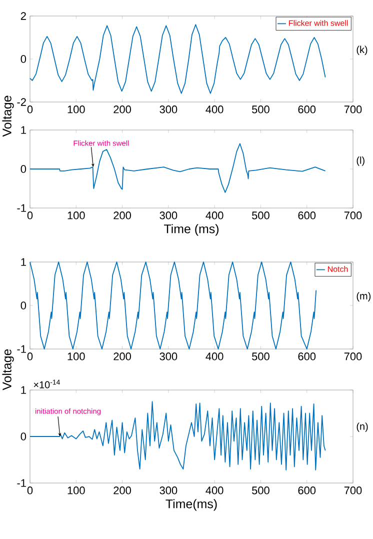 The width and height of the screenshot is (373, 539). What do you see at coordinates (363, 297) in the screenshot?
I see `text: (m)` at bounding box center [363, 297].